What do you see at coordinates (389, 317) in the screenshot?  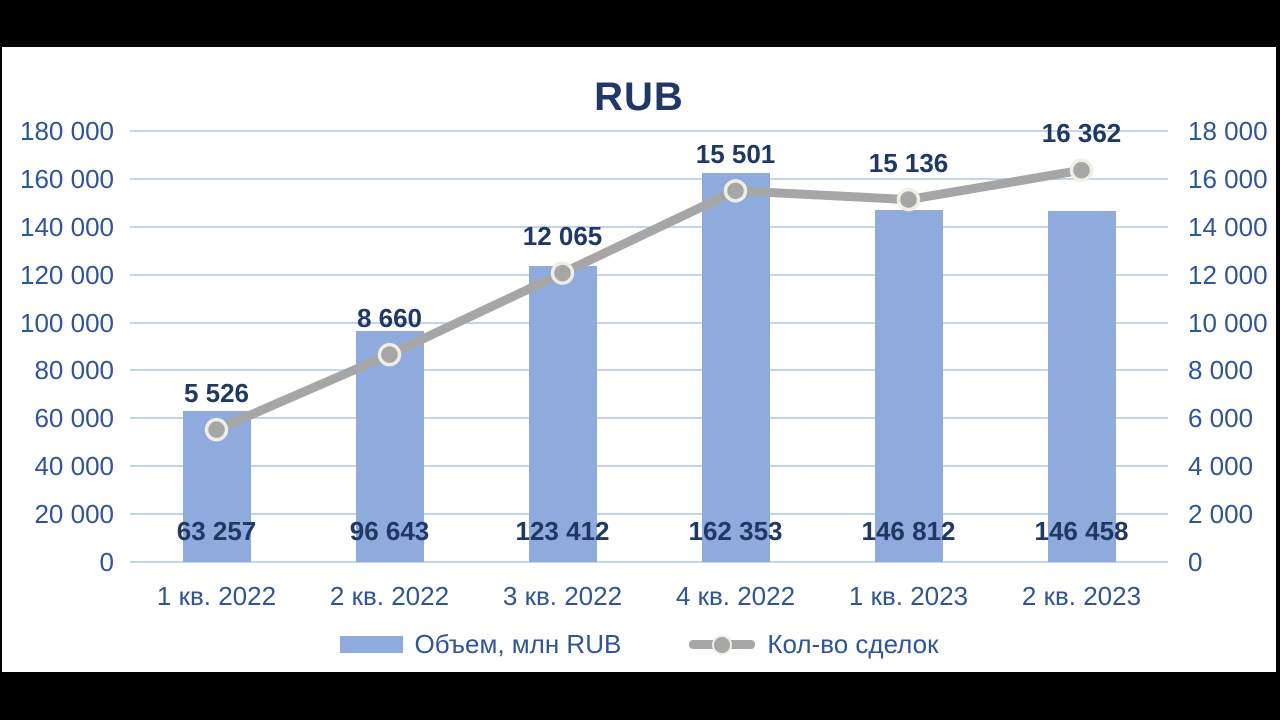 I see `line-value-label: 8 660` at bounding box center [389, 317].